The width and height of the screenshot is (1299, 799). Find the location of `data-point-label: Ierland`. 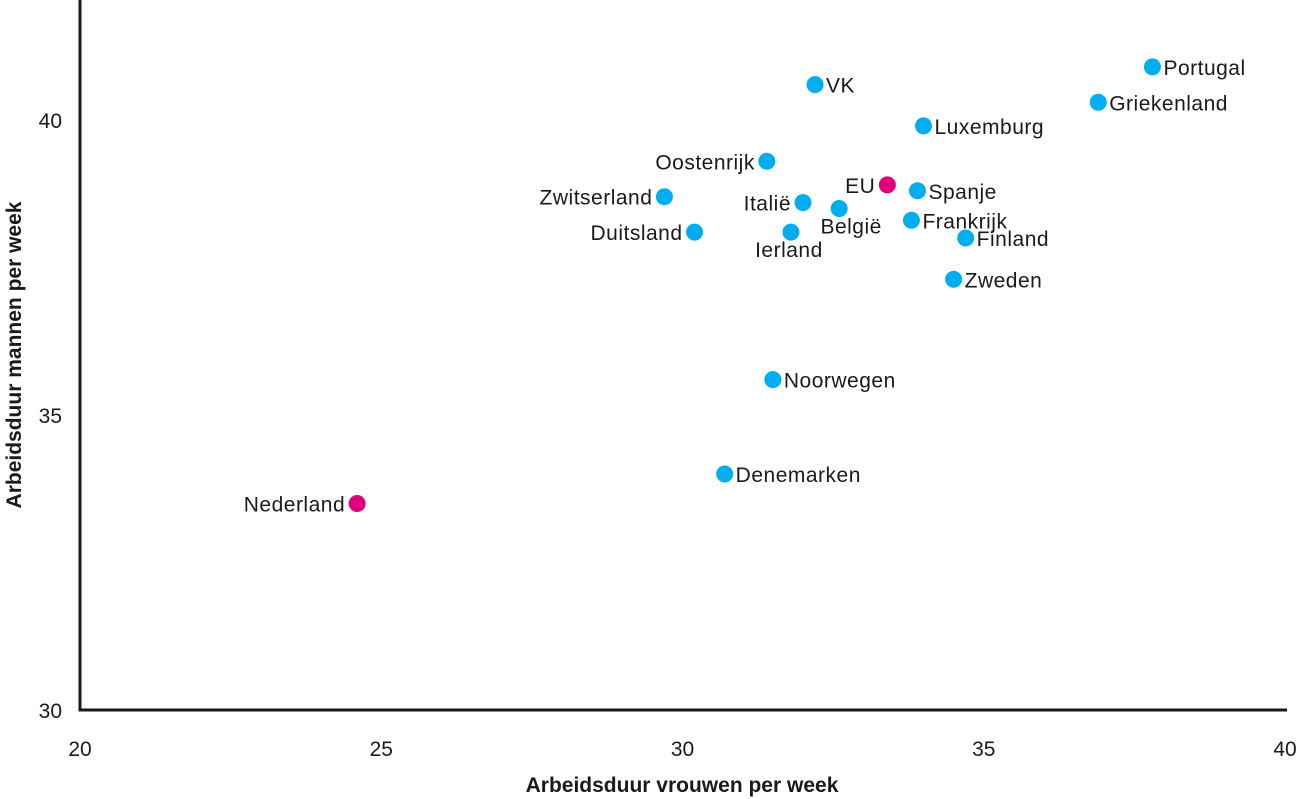

data-point-label: Ierland is located at coordinates (789, 250).